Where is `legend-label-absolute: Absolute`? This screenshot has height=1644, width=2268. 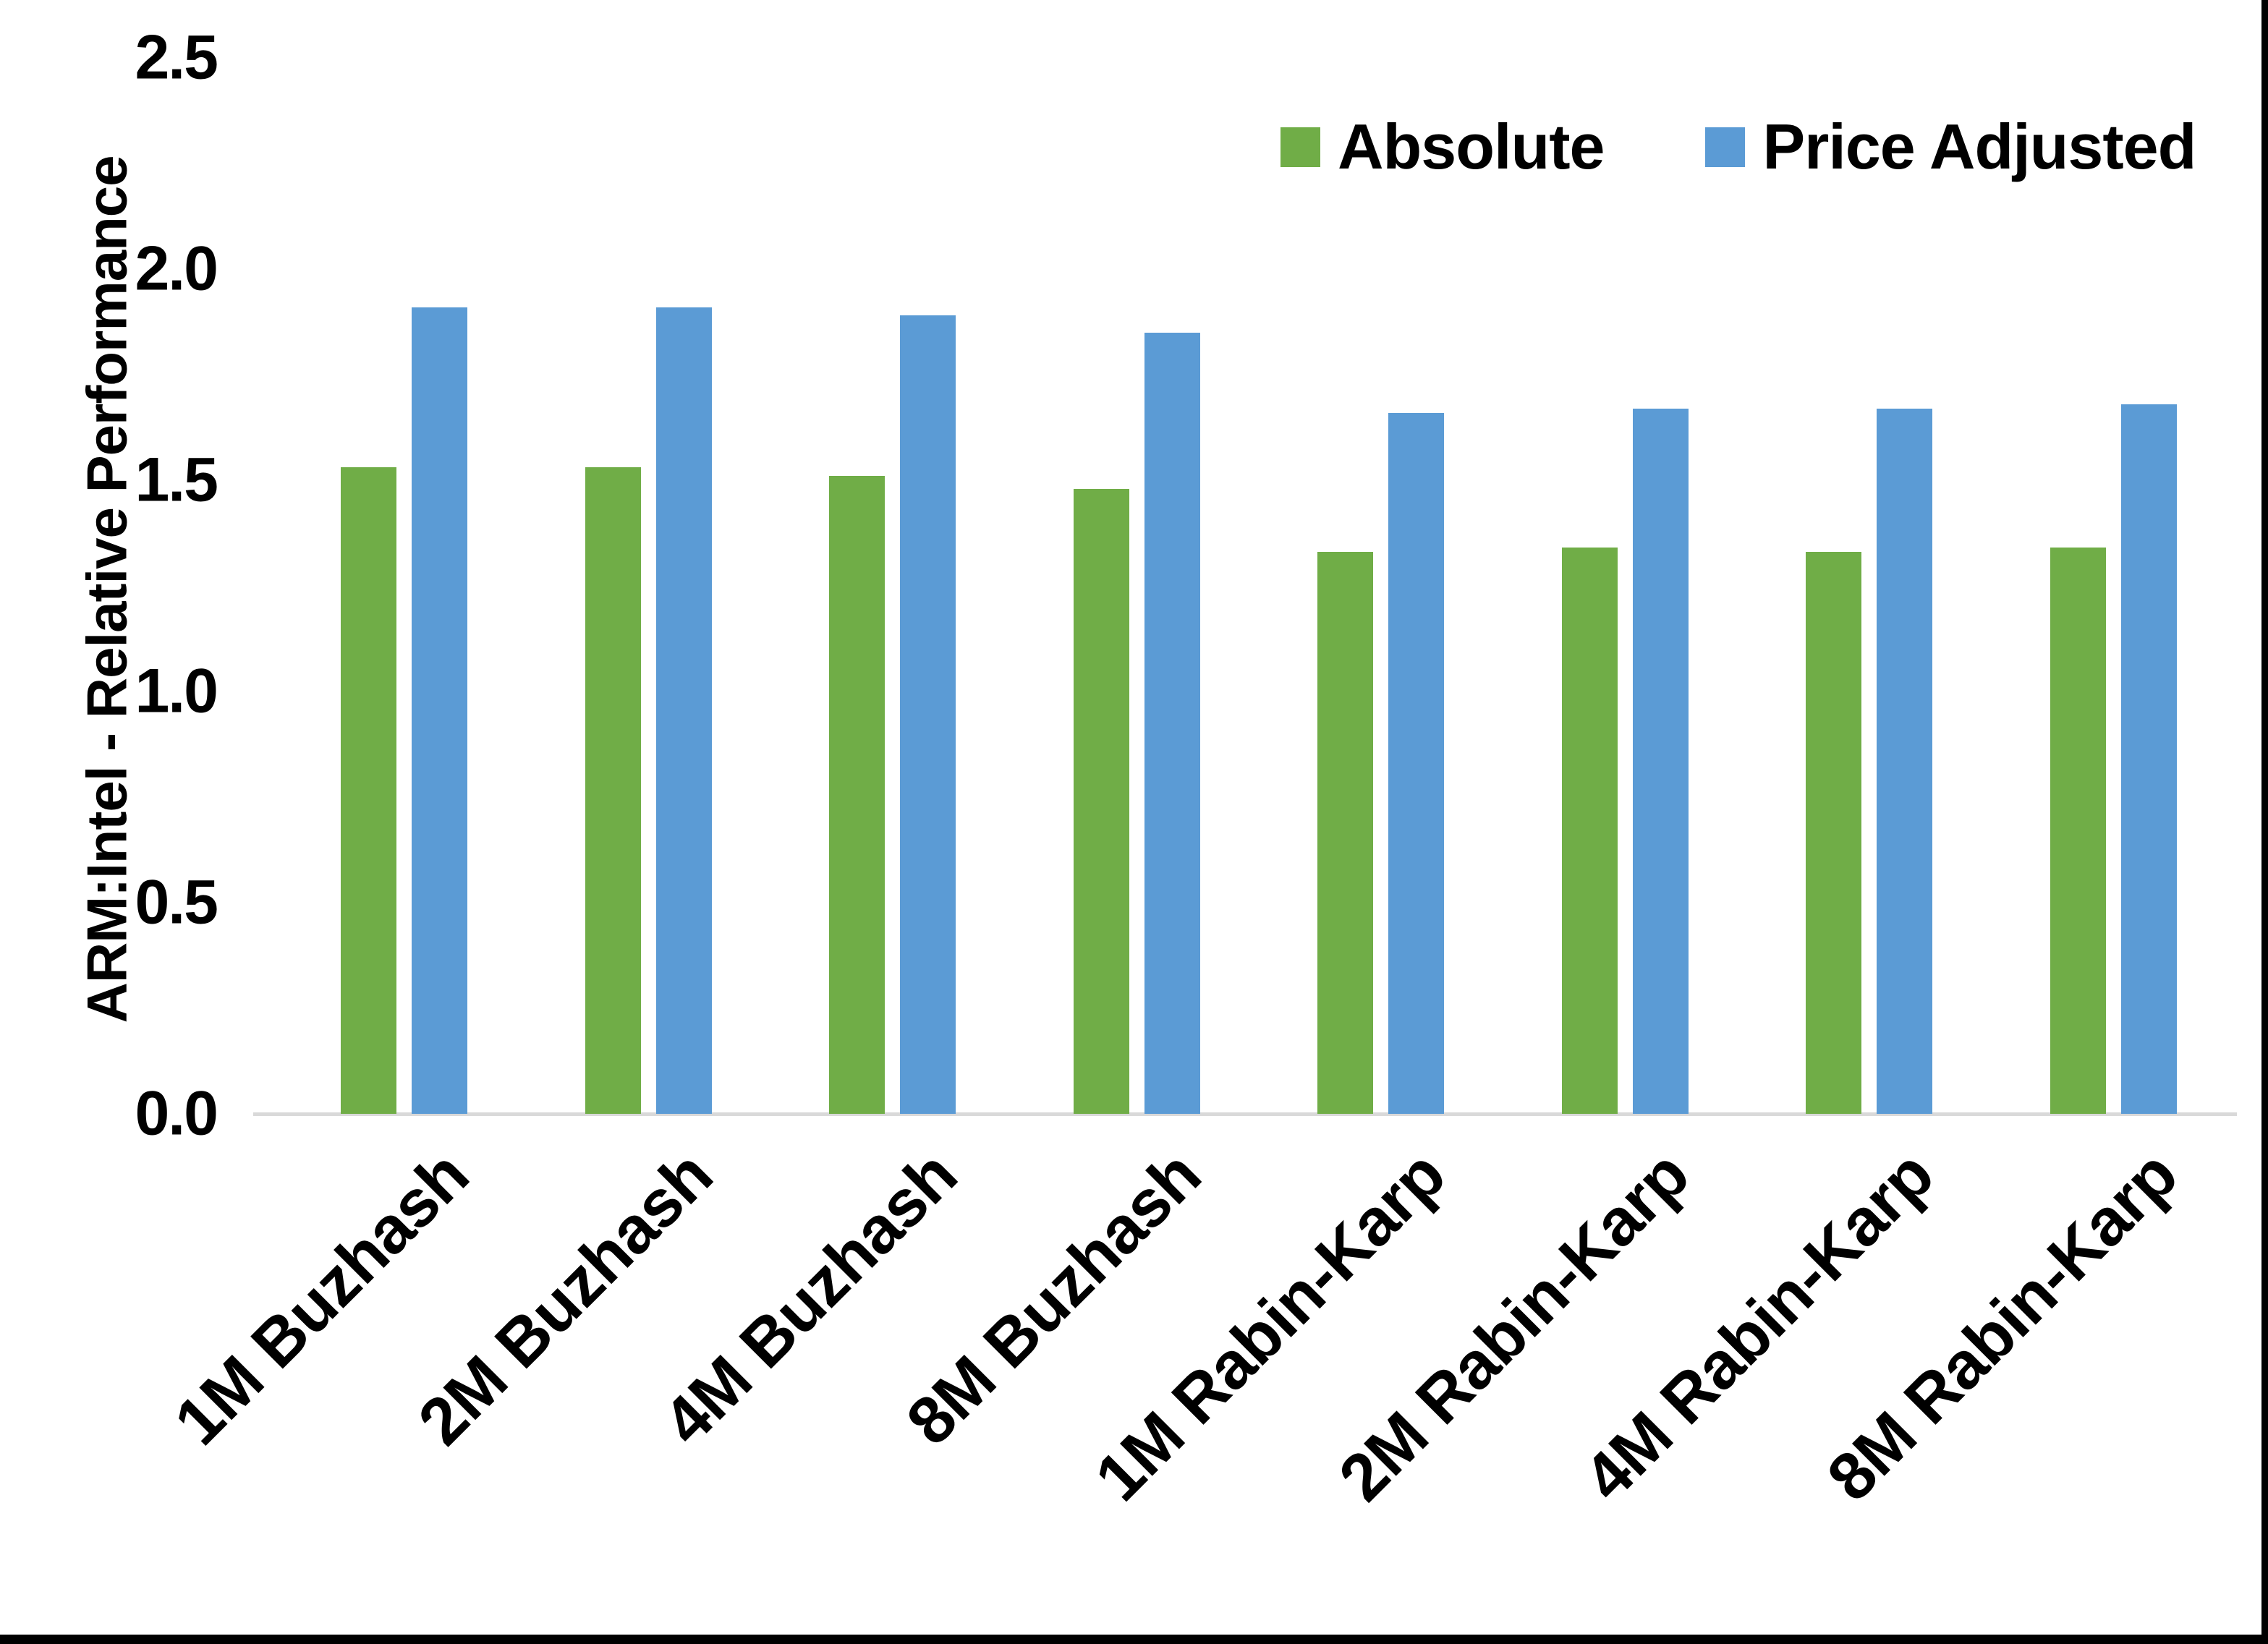
legend-label-absolute: Absolute is located at coordinates (1471, 146).